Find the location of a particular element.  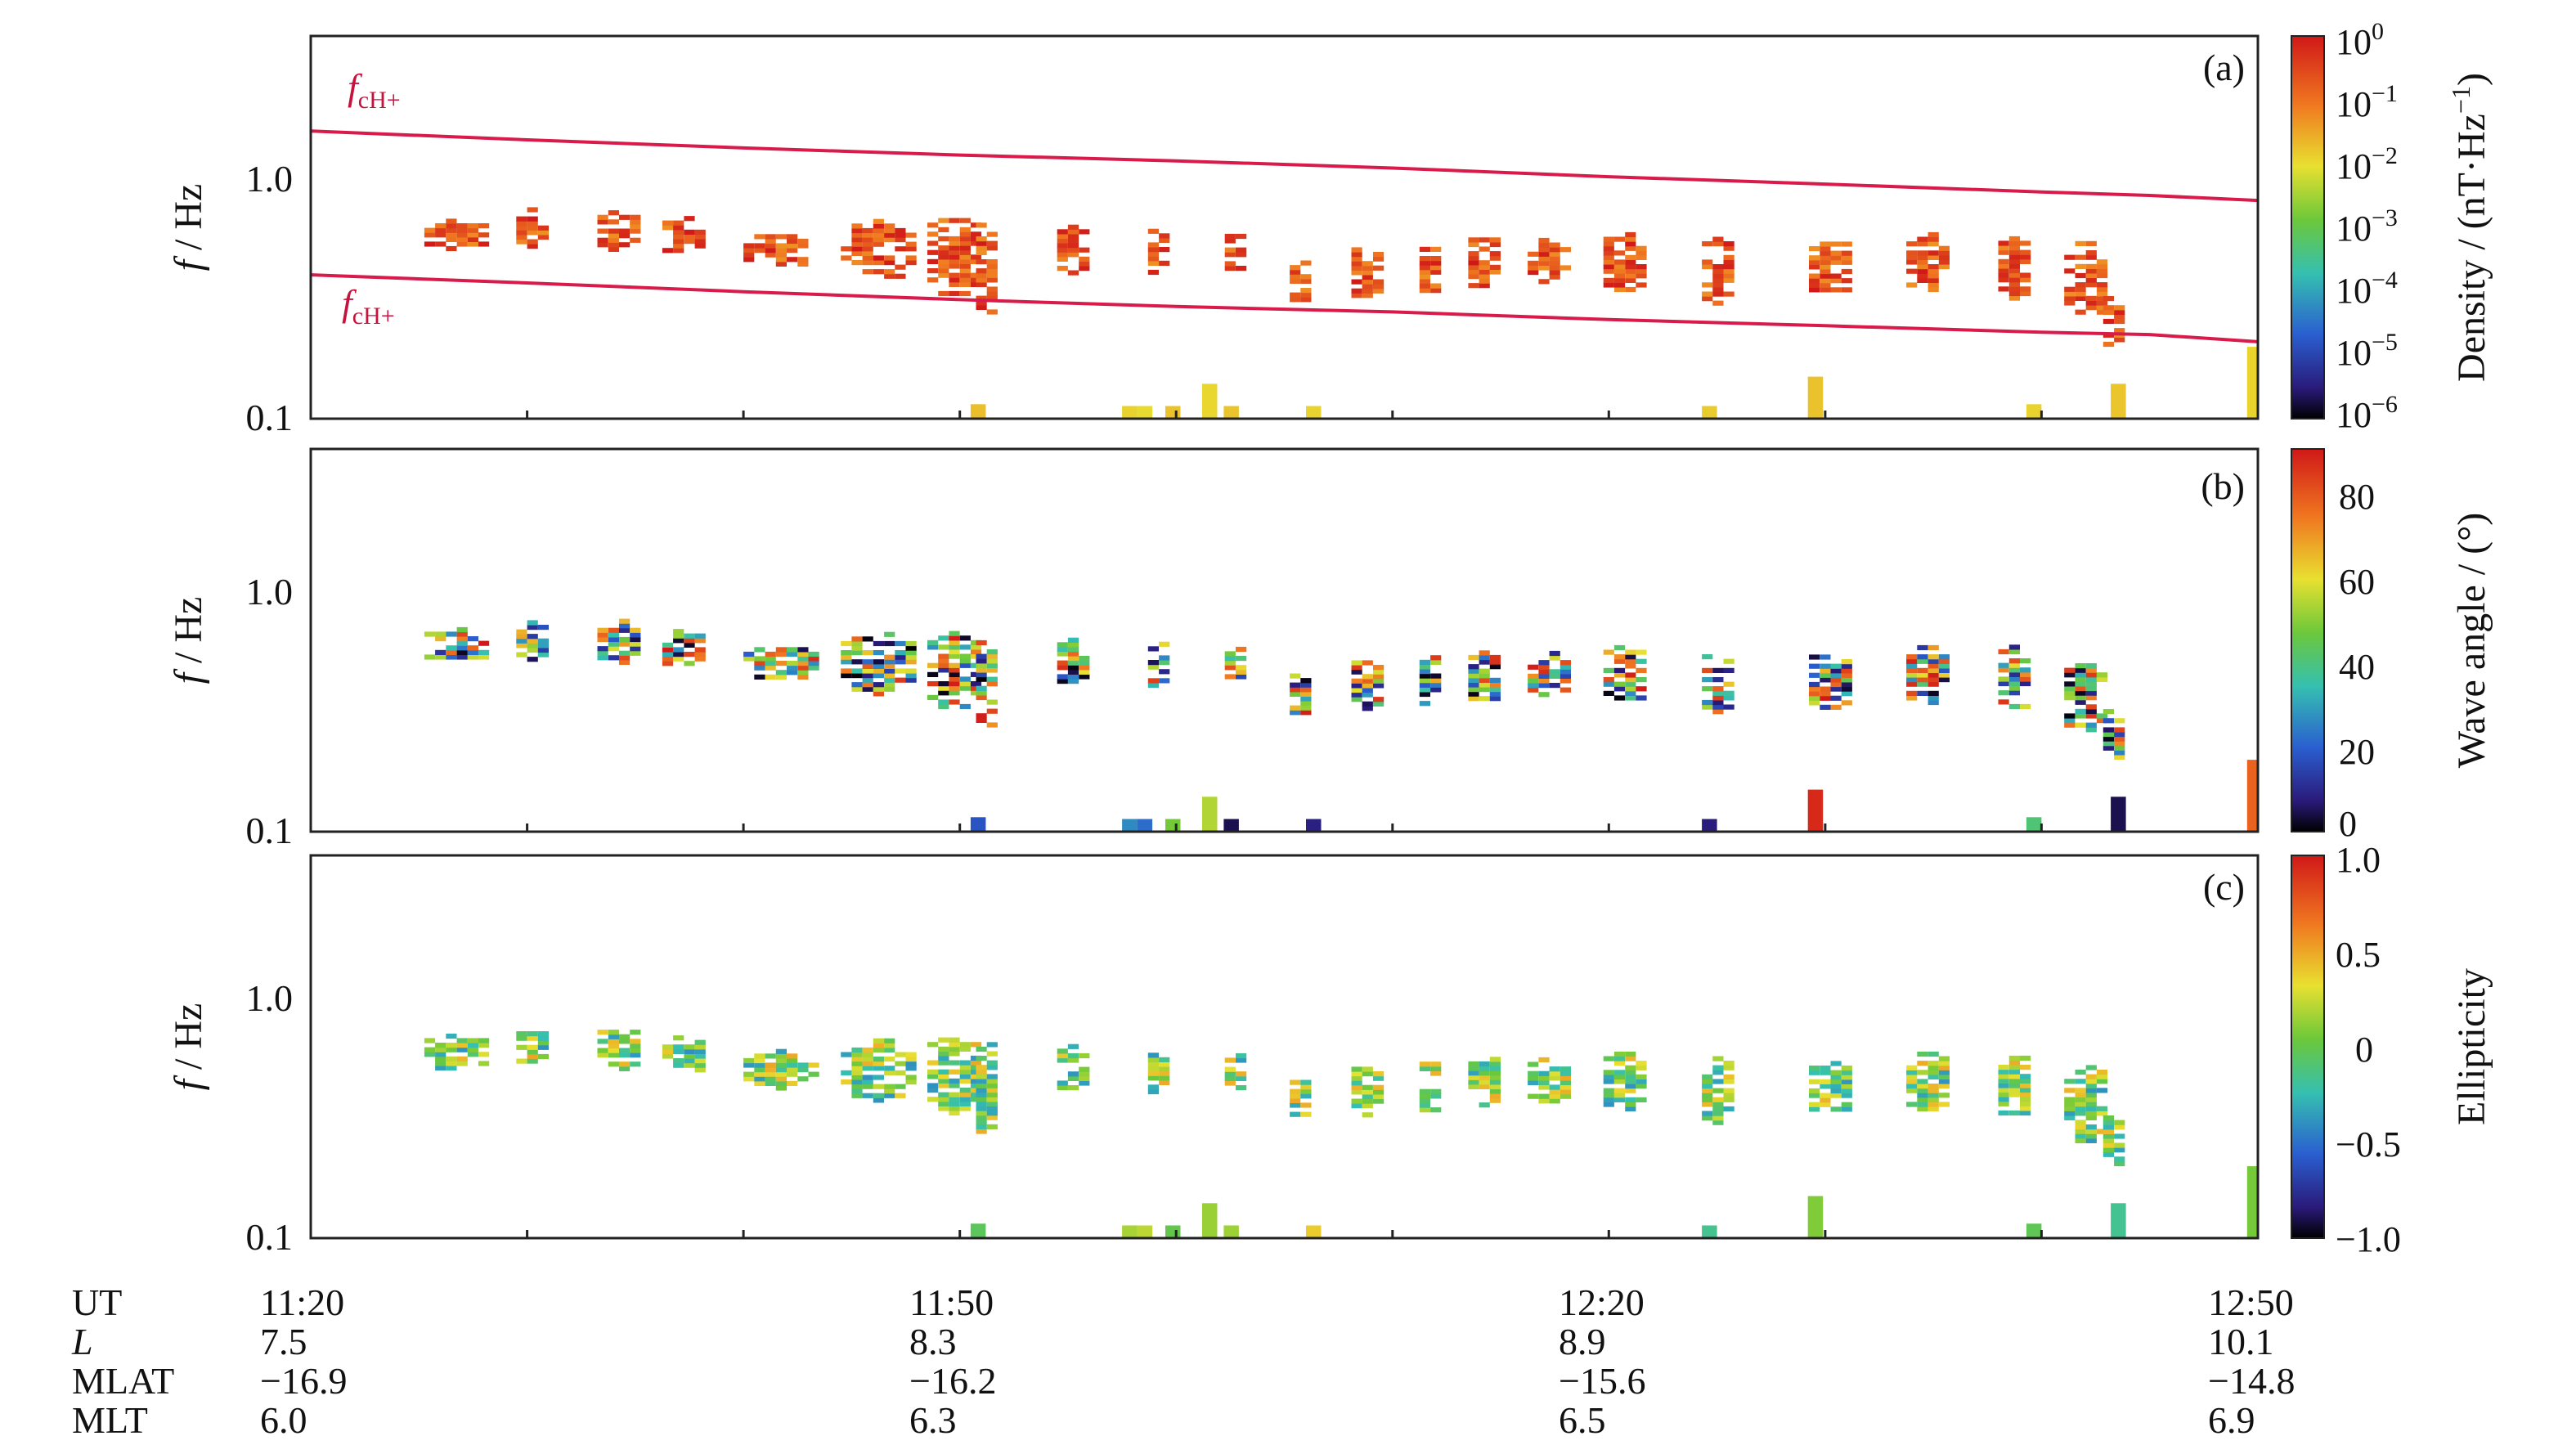

time-axis-col-1250: 12:50 10.1 −14.8 6.9 is located at coordinates (2251, 1361).